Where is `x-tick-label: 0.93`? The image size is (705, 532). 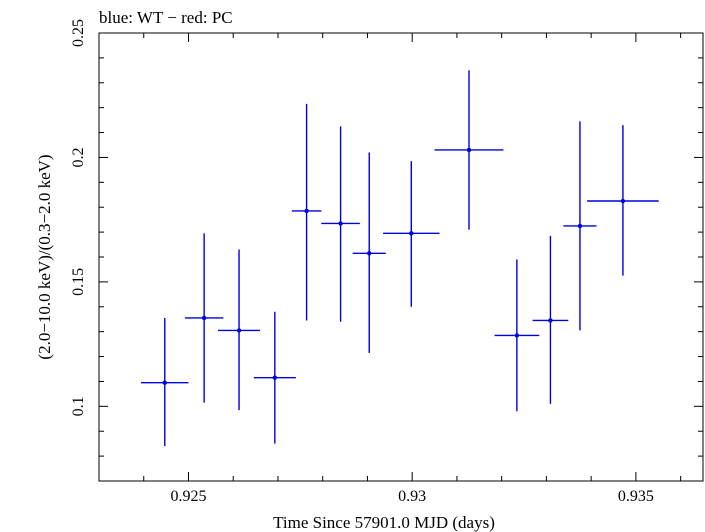 x-tick-label: 0.93 is located at coordinates (412, 496).